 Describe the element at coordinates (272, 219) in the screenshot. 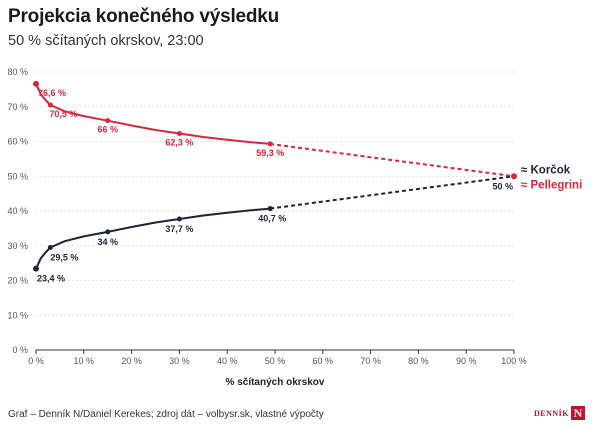

I see `data-label-korcok: 40,7 %` at that location.